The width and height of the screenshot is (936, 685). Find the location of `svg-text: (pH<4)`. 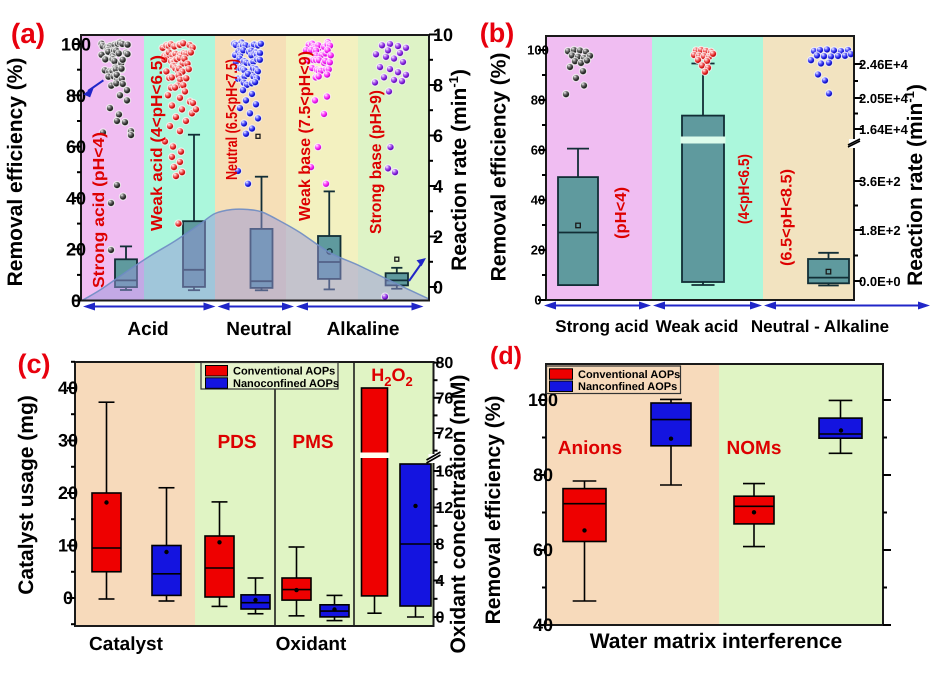

svg-text: (pH<4) is located at coordinates (621, 213).